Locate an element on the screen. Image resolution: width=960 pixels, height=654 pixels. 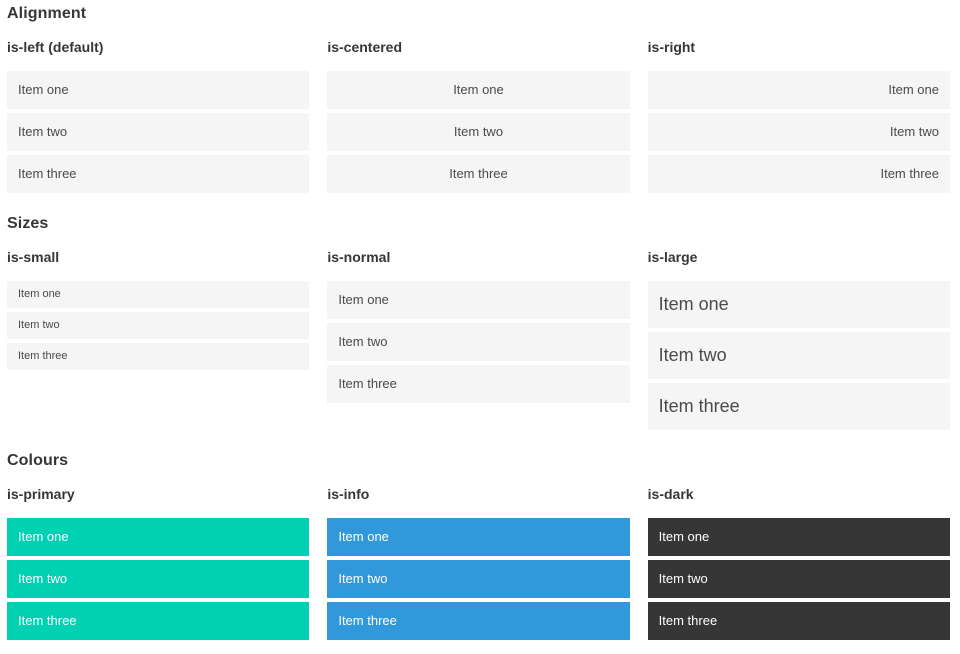
column-is-centered: is-centered Item one Item two Item three is located at coordinates (478, 118).